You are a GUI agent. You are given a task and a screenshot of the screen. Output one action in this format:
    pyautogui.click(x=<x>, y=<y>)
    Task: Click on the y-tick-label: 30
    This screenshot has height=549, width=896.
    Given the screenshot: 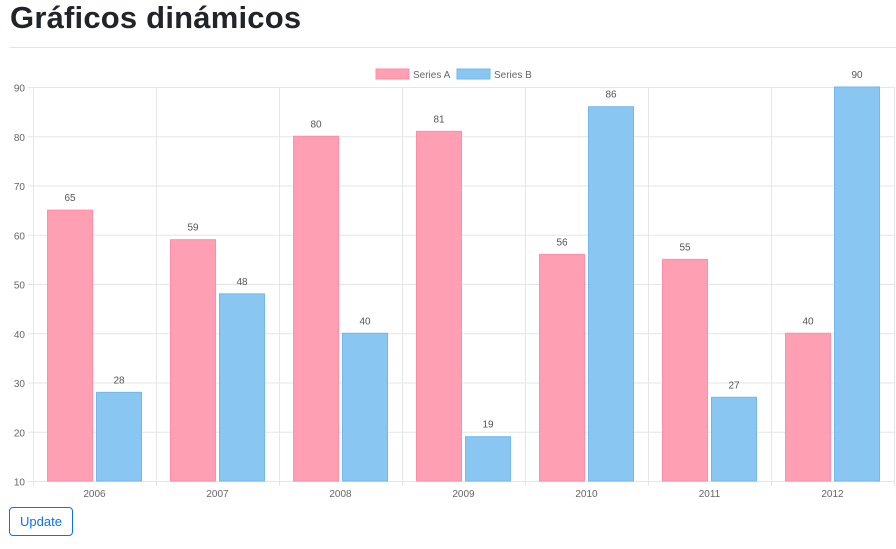 What is the action you would take?
    pyautogui.click(x=20, y=384)
    